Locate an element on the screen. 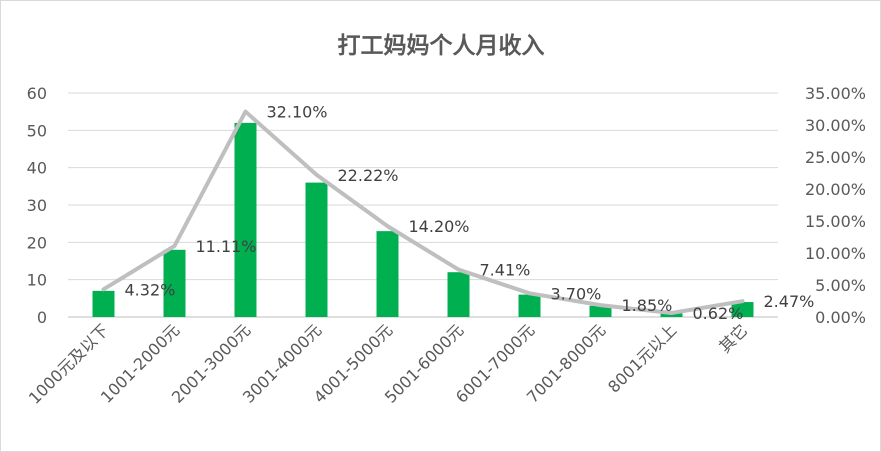  y-left-tick-label: 20 is located at coordinates (37, 242).